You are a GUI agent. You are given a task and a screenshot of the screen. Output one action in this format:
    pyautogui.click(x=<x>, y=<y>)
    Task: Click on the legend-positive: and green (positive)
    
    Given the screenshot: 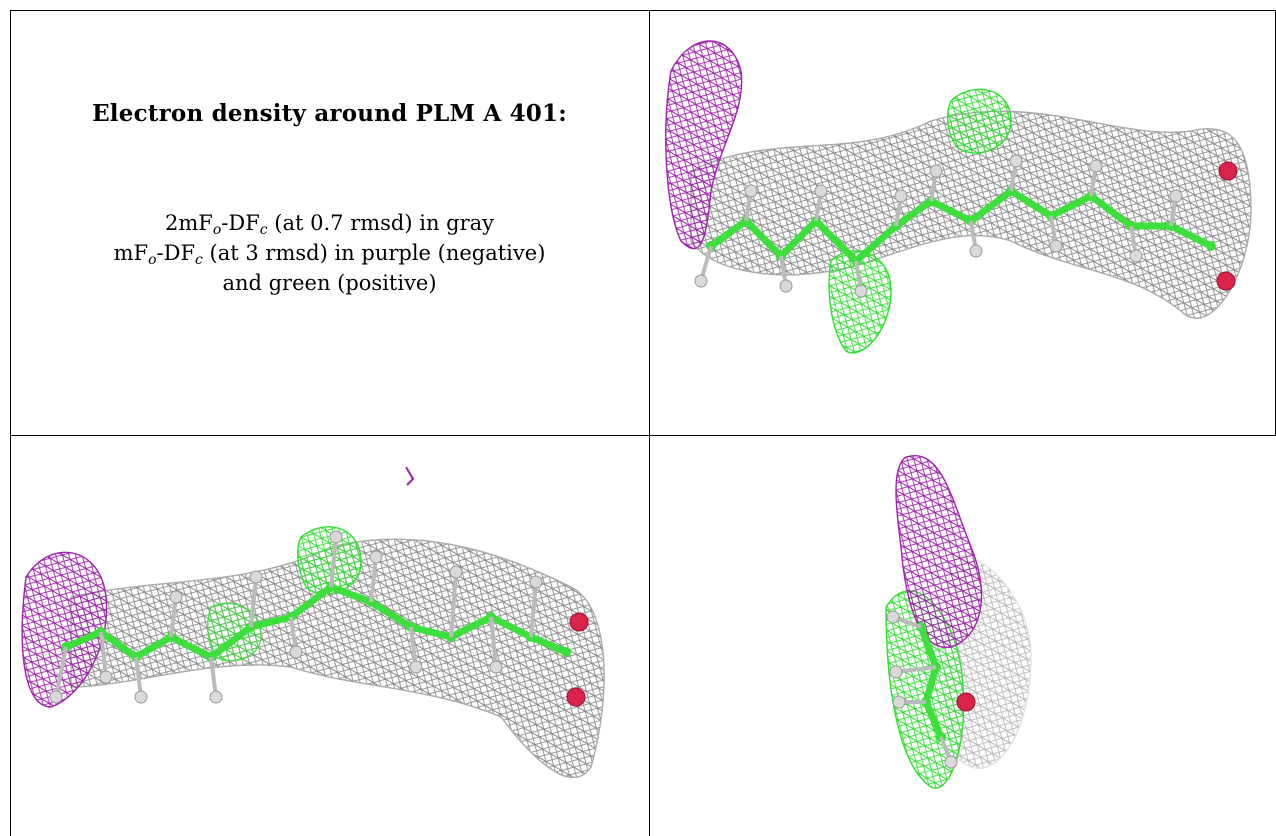 What is the action you would take?
    pyautogui.click(x=329, y=283)
    